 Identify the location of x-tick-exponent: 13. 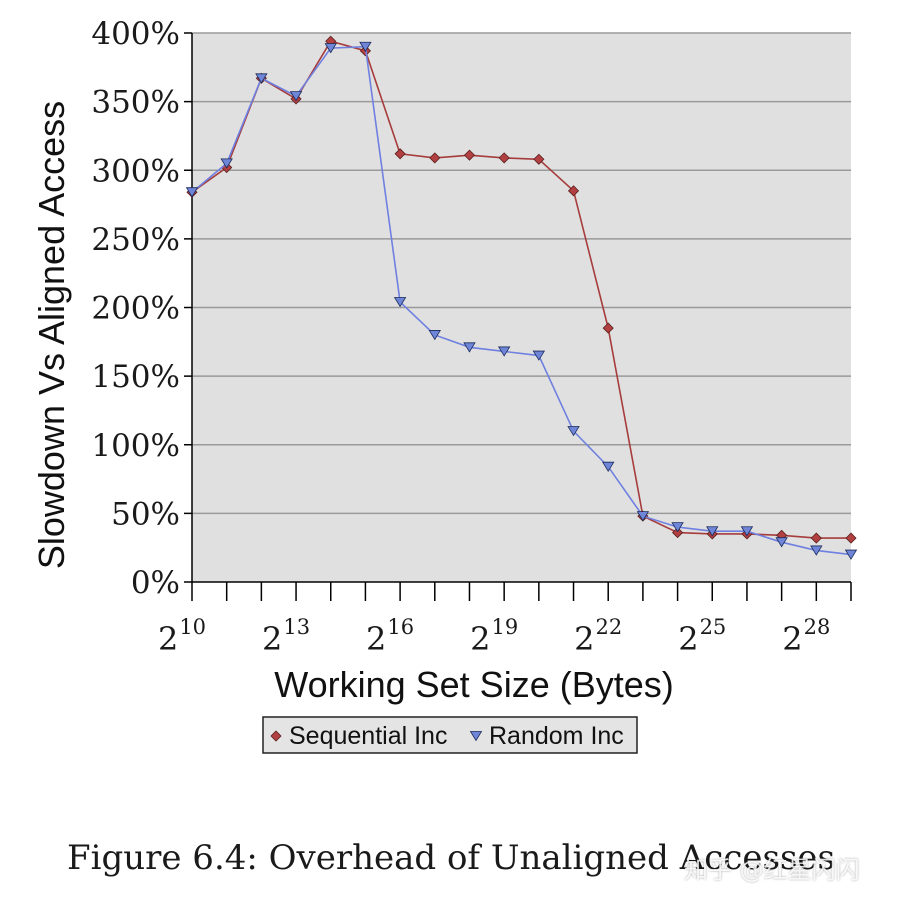
(296, 627).